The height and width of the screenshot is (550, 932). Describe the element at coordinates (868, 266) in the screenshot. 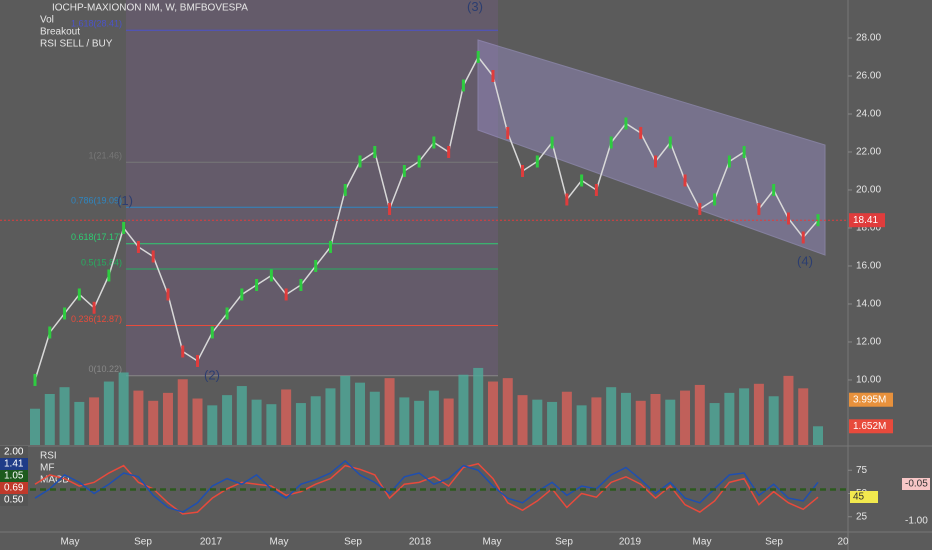

I see `y-tick-label: 16.00` at that location.